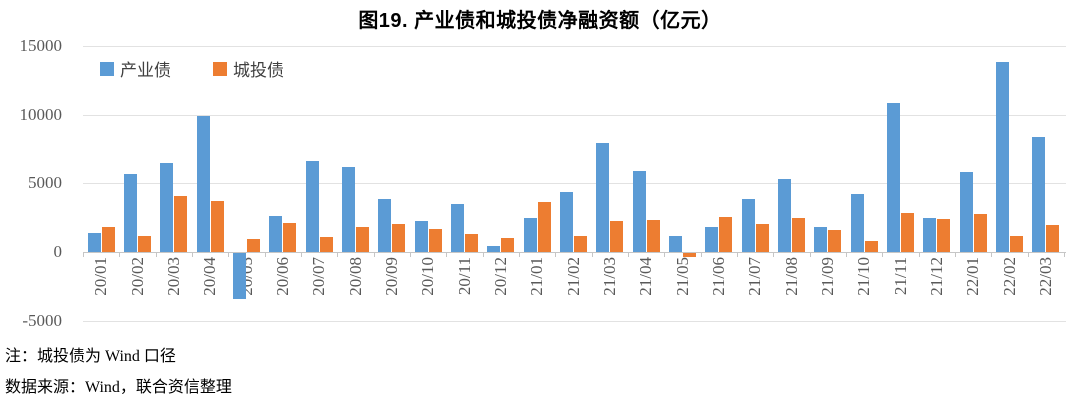 The height and width of the screenshot is (408, 1080). I want to click on x-tick-label: 20/06, so click(282, 276).